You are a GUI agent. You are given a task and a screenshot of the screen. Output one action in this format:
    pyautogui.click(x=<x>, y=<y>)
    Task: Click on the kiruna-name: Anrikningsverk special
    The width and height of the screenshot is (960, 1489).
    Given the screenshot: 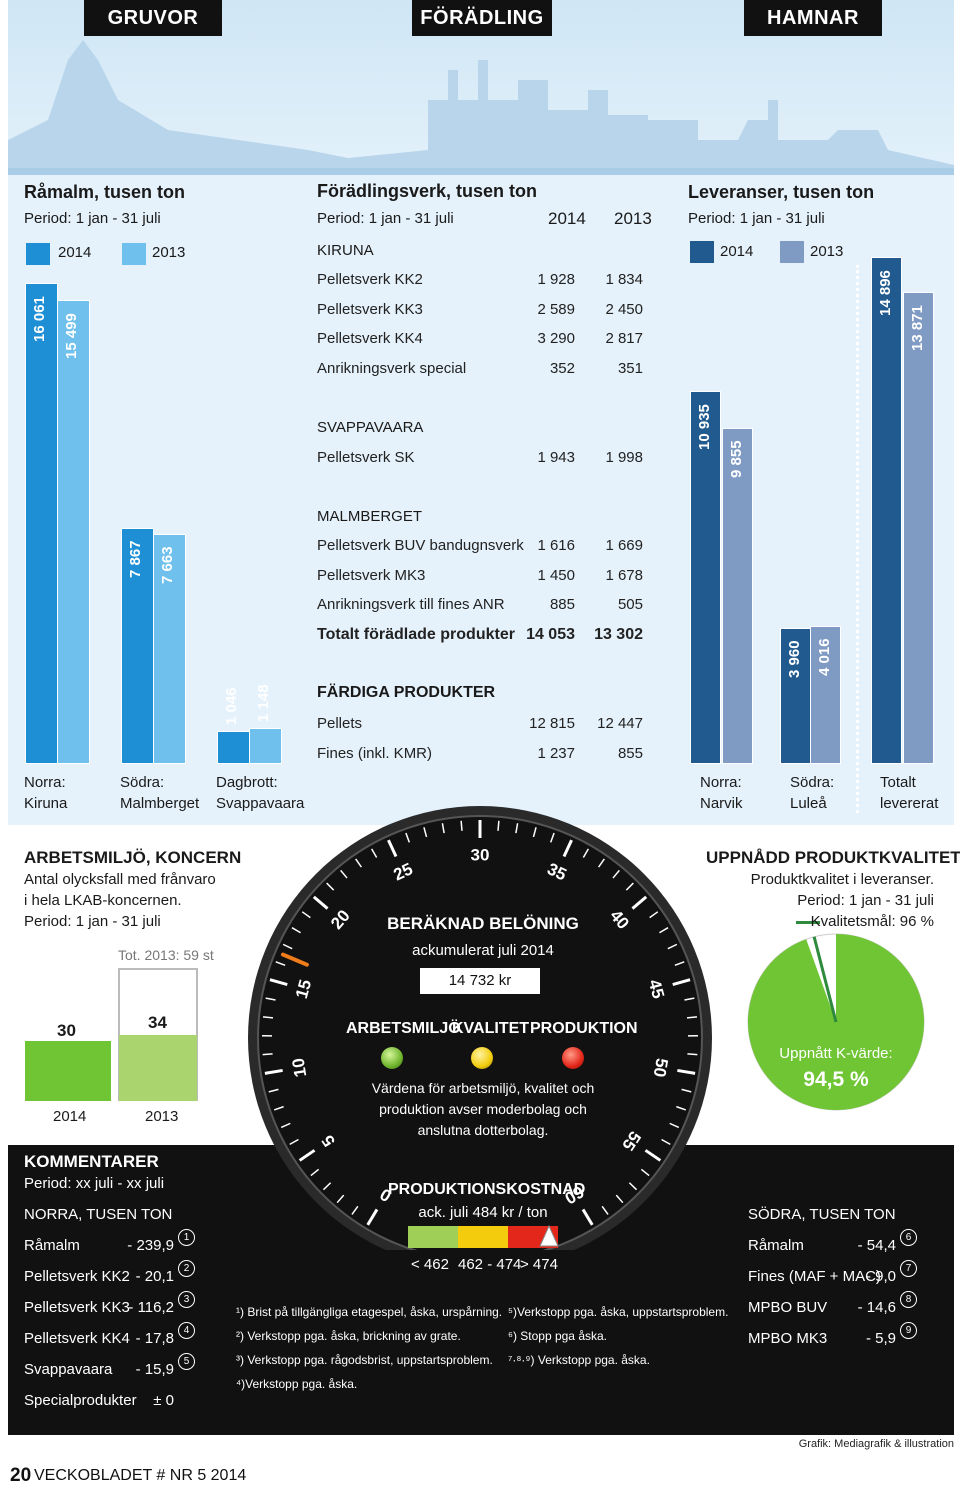 What is the action you would take?
    pyautogui.click(x=392, y=368)
    